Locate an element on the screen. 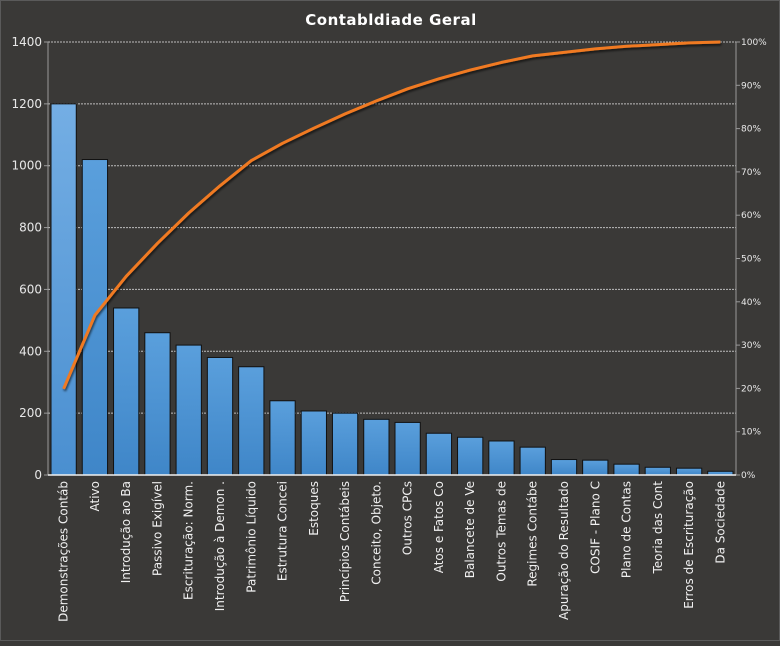  x-tick-label: Introdução à Demon . is located at coordinates (220, 546).